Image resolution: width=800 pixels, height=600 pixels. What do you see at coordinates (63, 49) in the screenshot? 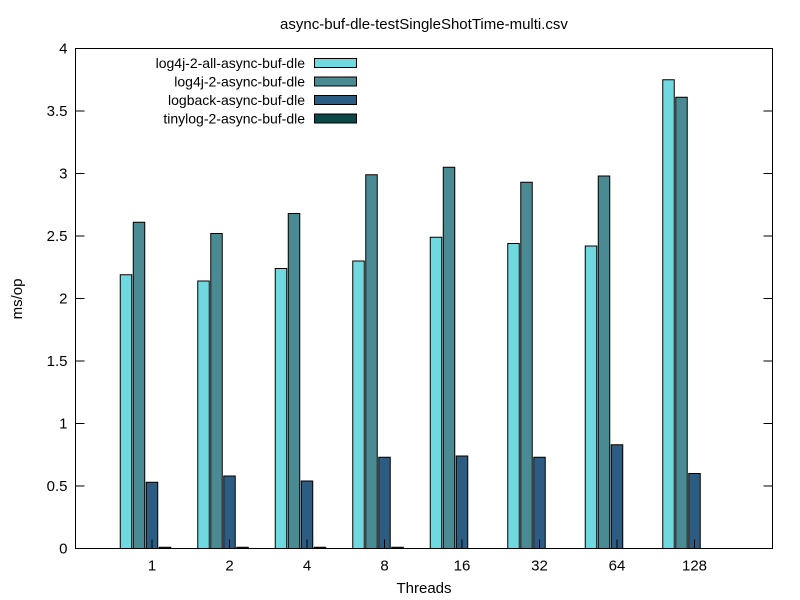
I see `y-tick-label: 4` at bounding box center [63, 49].